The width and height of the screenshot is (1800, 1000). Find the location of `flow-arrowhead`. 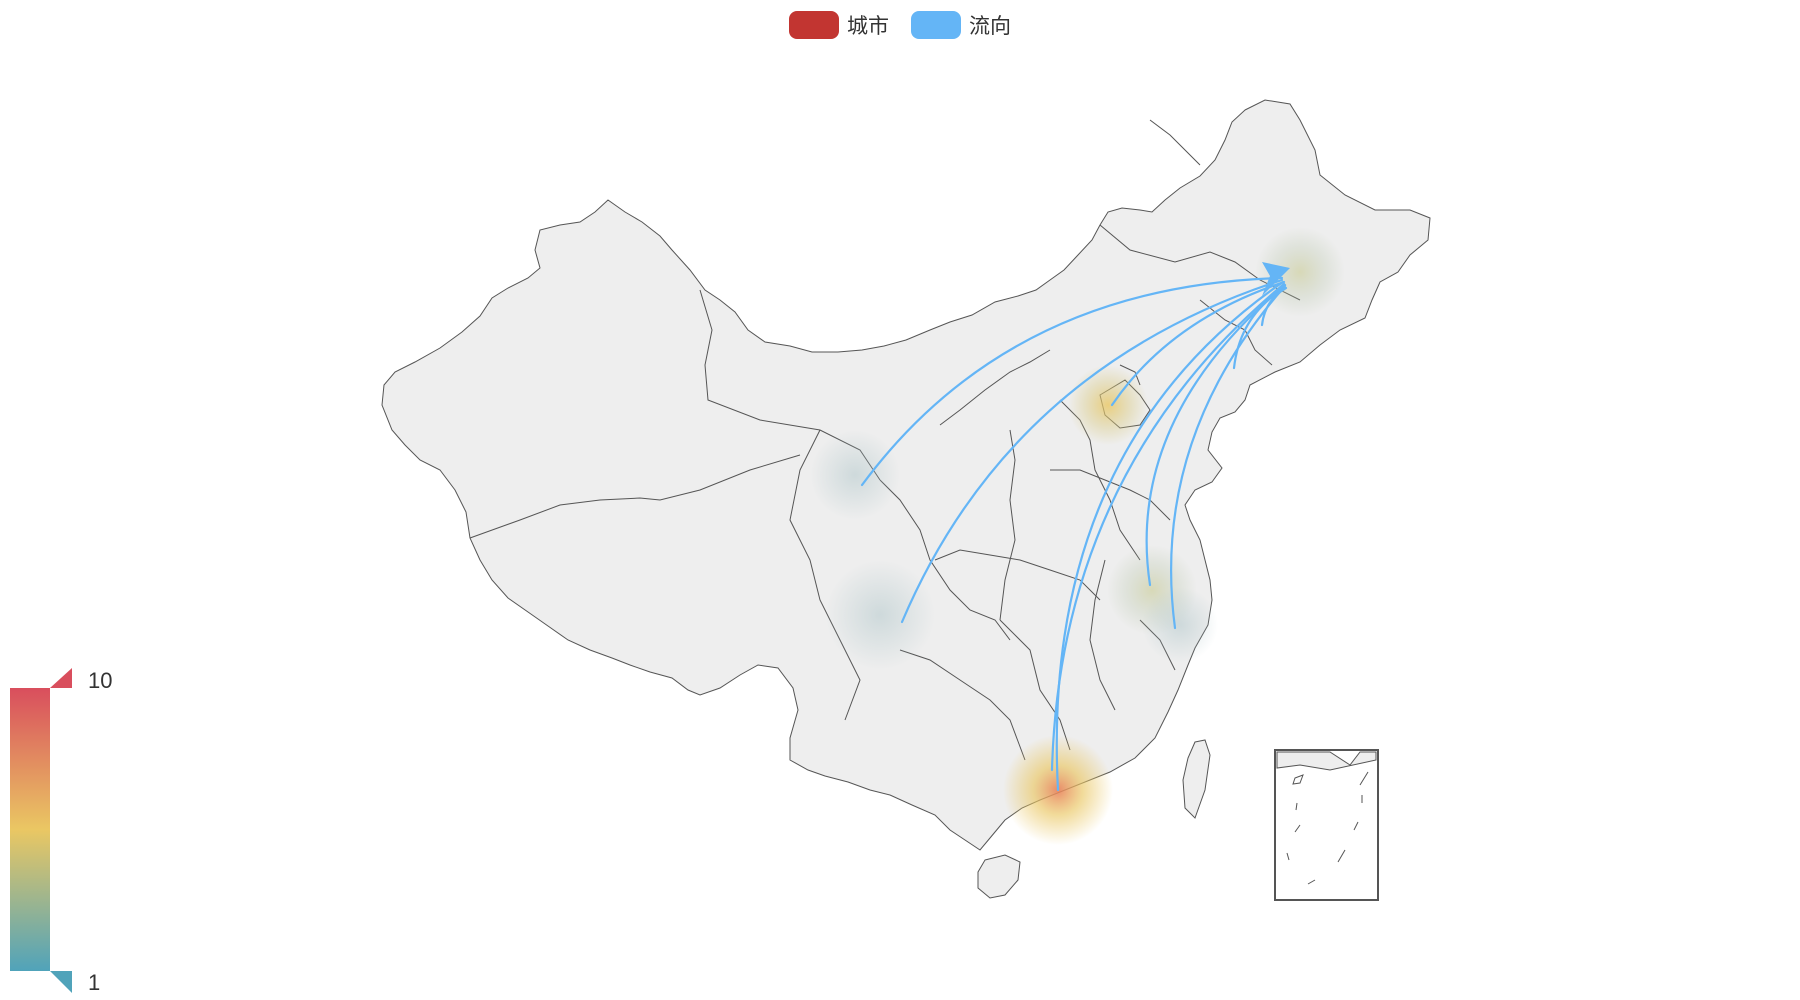

flow-arrowhead is located at coordinates (1276, 279).